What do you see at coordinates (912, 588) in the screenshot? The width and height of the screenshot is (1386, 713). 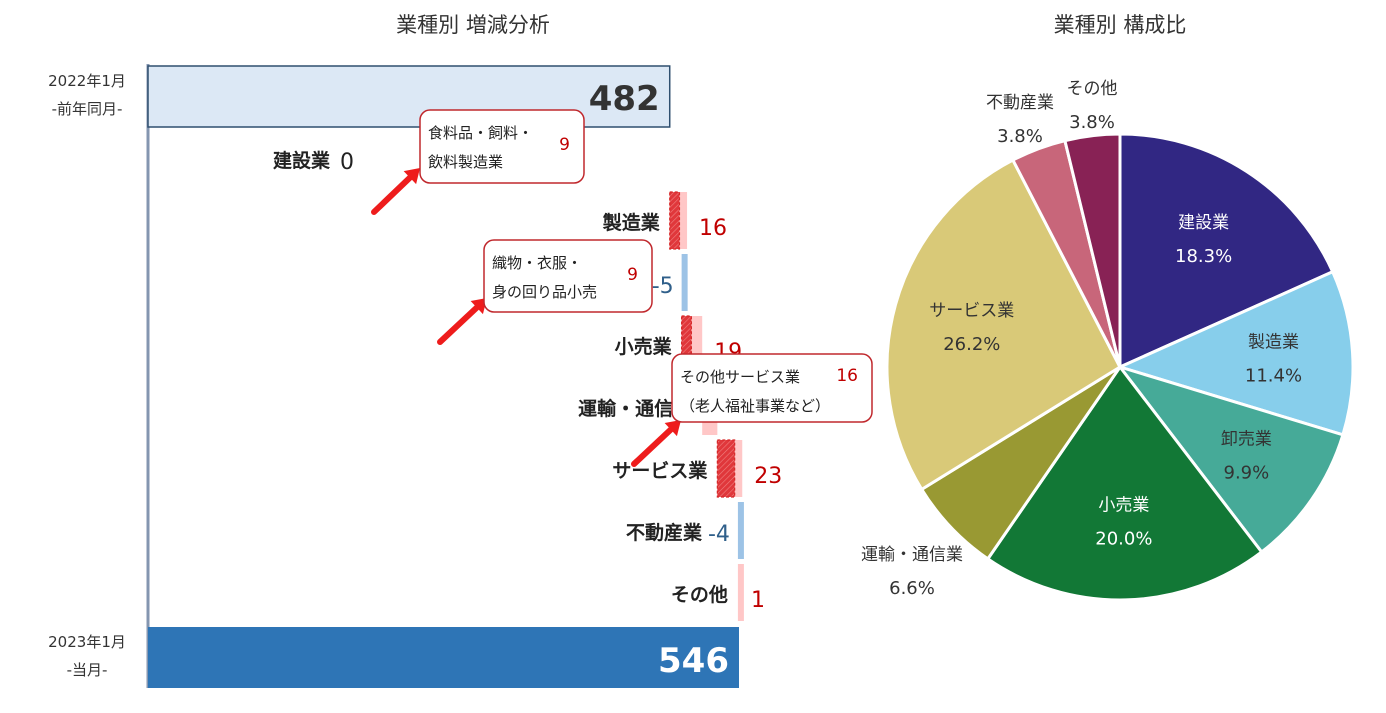 I see `pie-value-4: 6.6%` at bounding box center [912, 588].